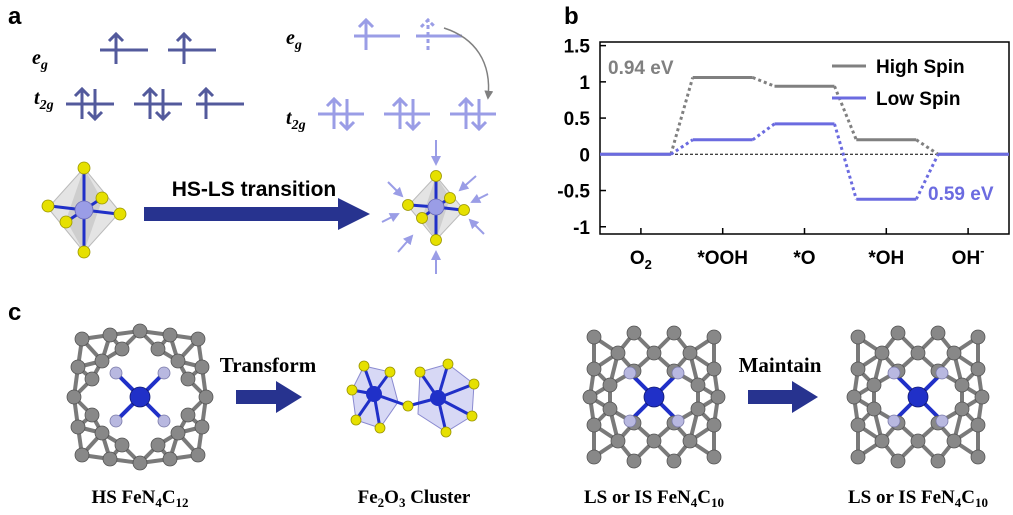  I want to click on annotation-high-spin: 0.94 eV, so click(641, 68).